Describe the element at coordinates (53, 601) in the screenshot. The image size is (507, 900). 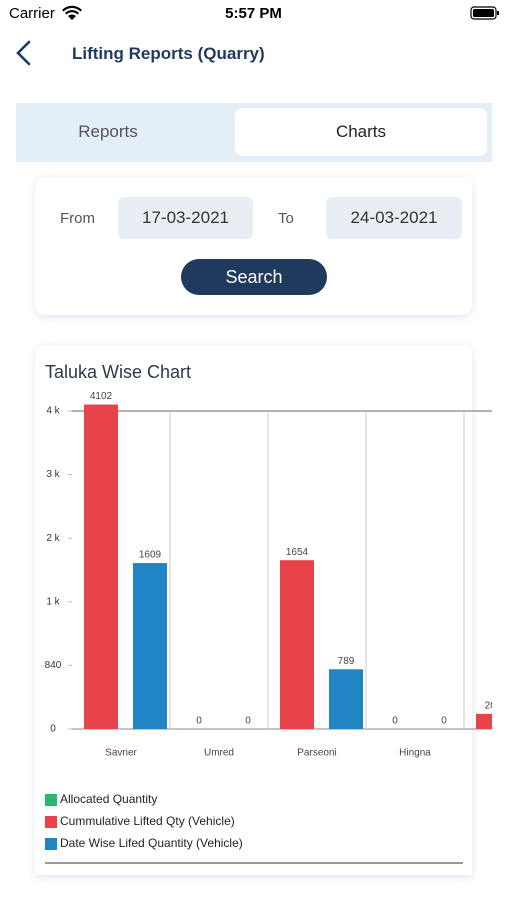
I see `y-tick-label: 1 k` at that location.